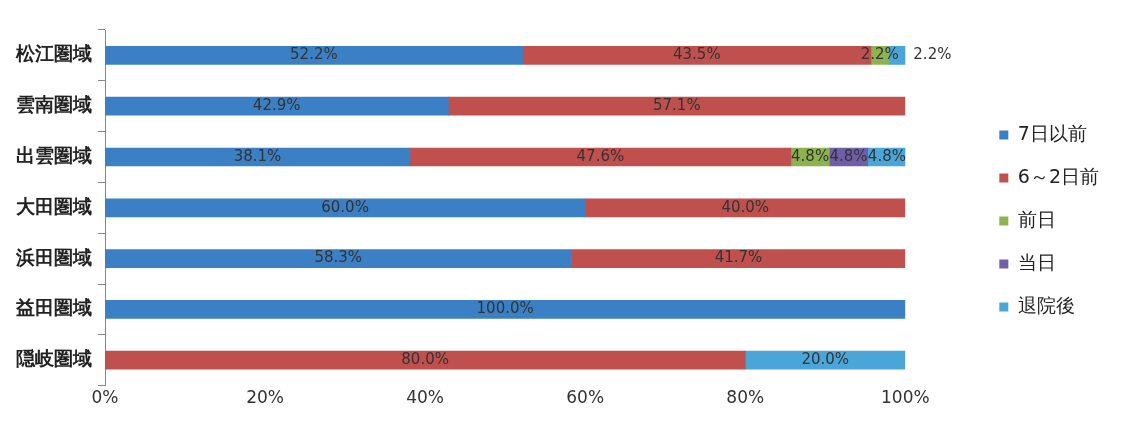 This screenshot has width=1129, height=422. Describe the element at coordinates (425, 397) in the screenshot. I see `x-tick-label: 40%` at that location.